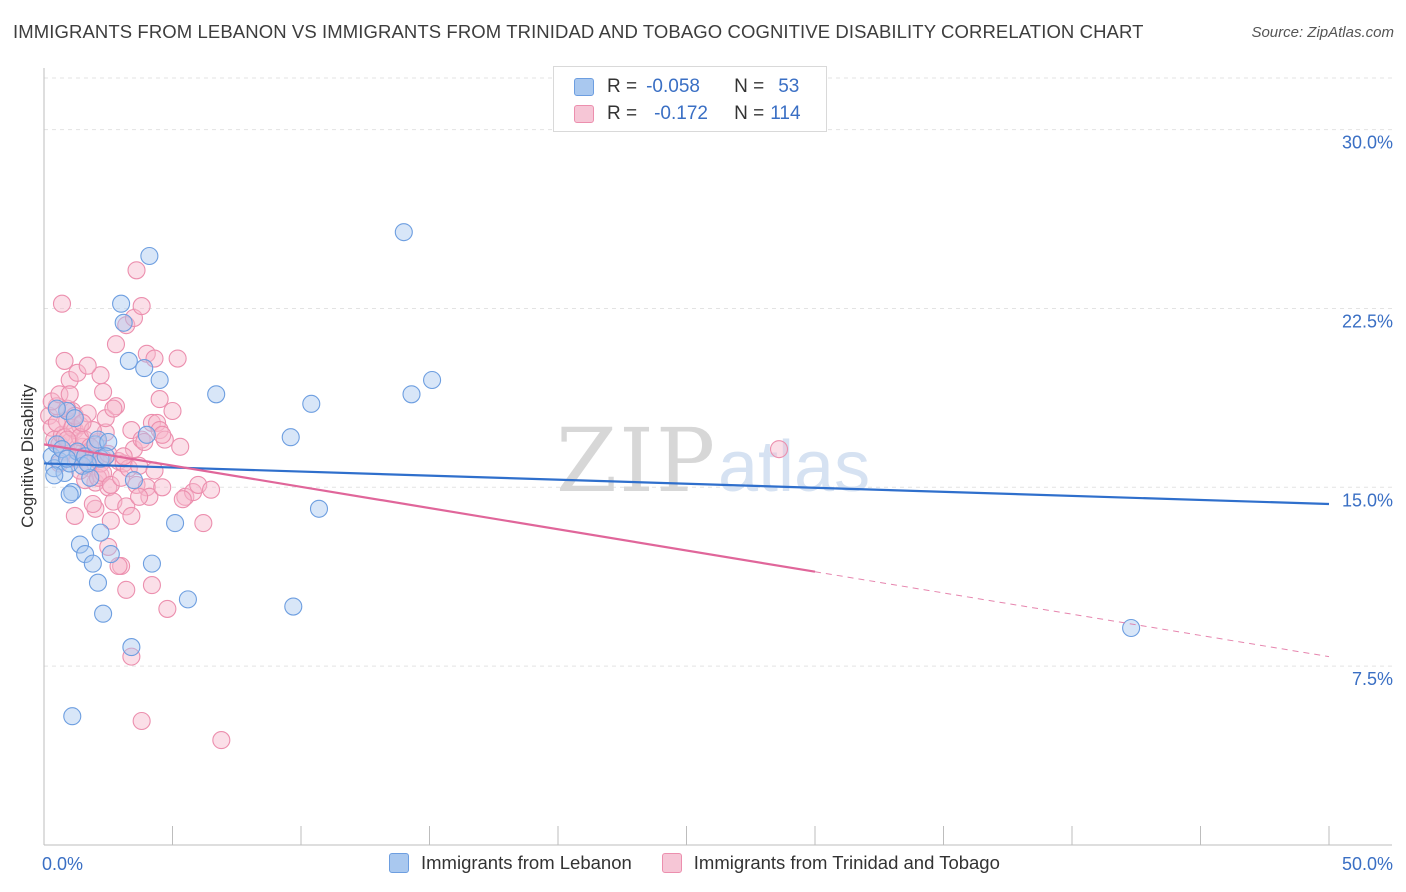  I want to click on source-credit: Source: ZipAtlas.com, so click(1322, 32).